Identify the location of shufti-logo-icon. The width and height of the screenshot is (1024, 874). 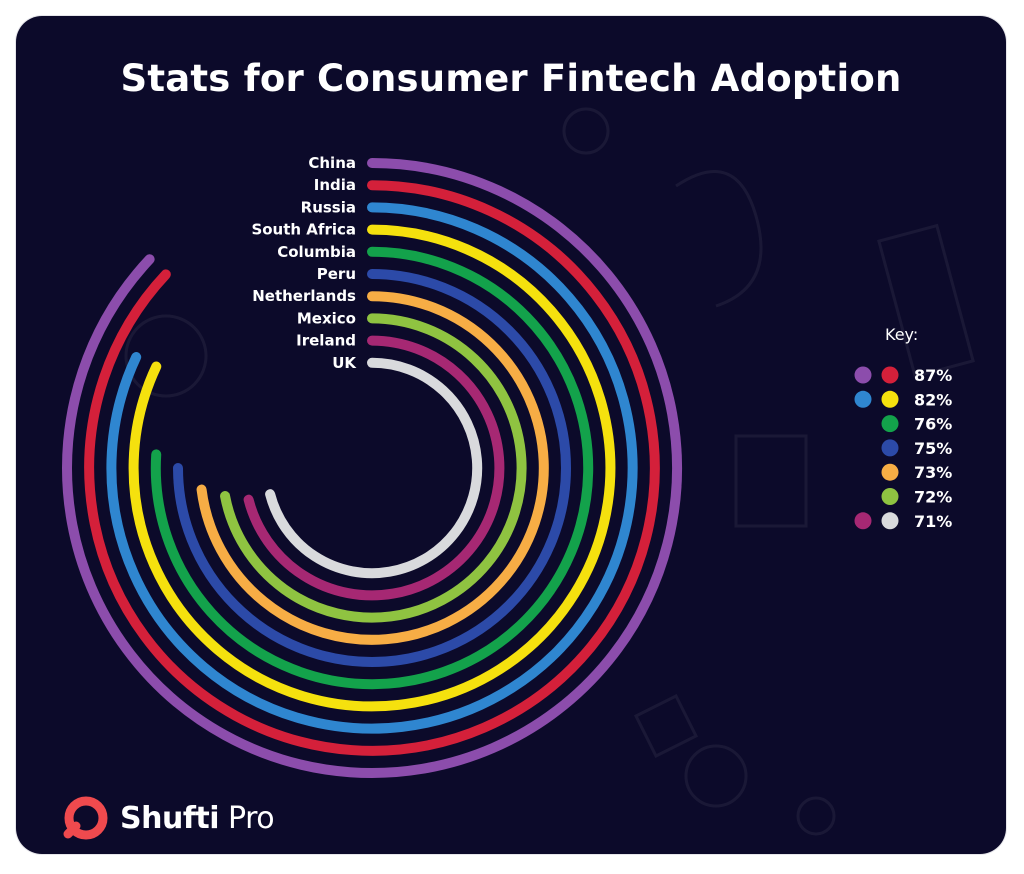
(85, 818).